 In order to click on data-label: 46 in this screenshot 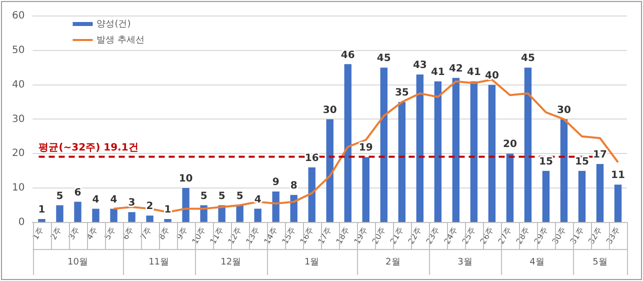, I will do `click(347, 55)`.